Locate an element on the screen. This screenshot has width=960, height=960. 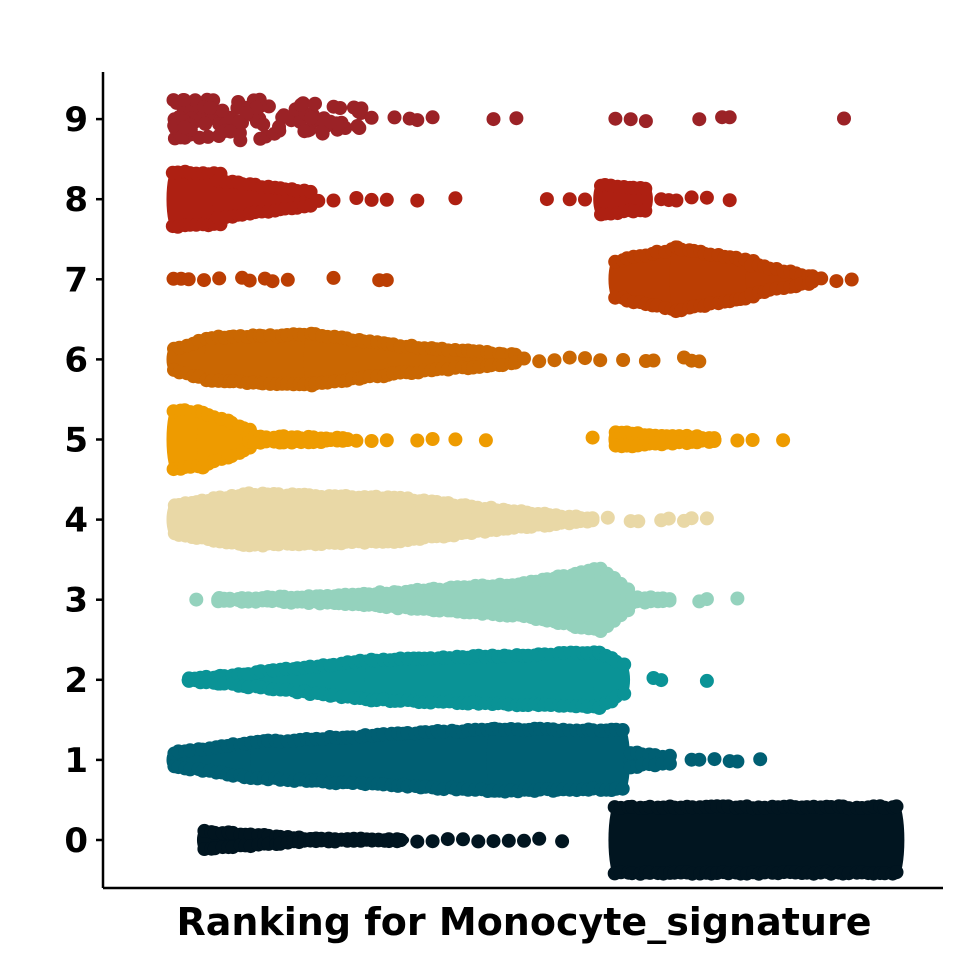
y-tick-label: 5 is located at coordinates (76, 441).